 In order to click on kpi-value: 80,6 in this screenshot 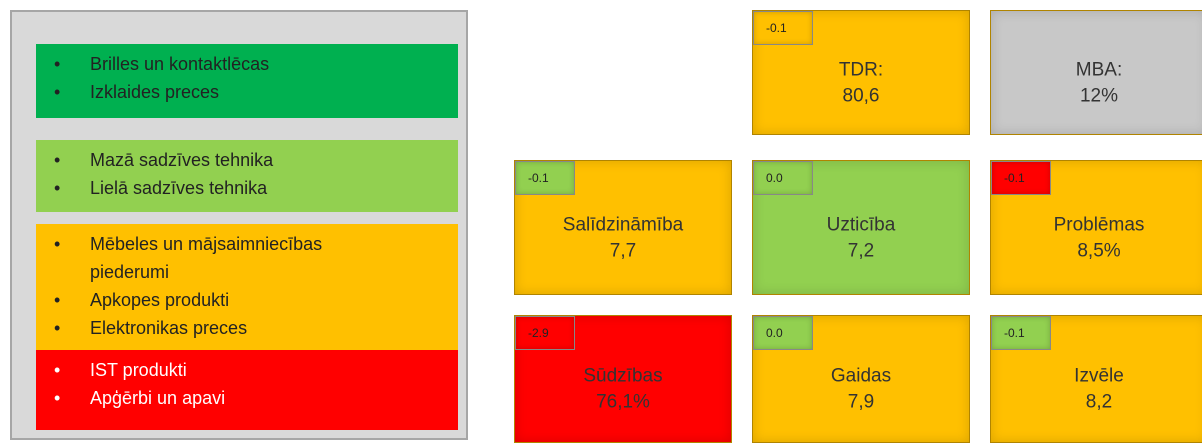, I will do `click(861, 95)`.